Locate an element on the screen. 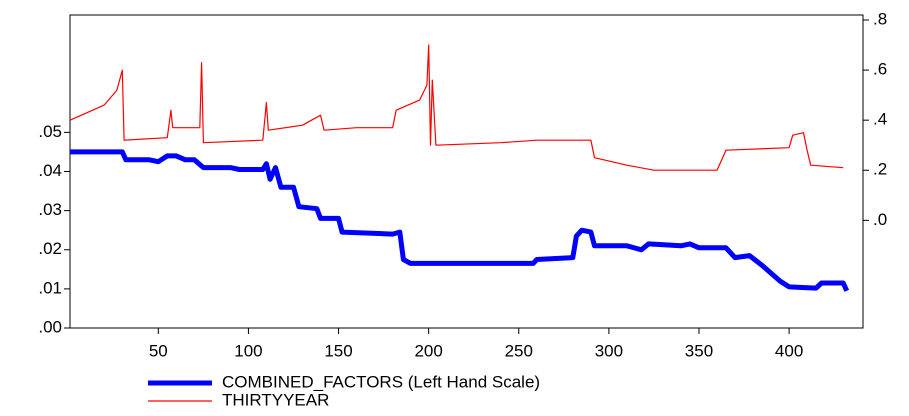  x-tick-label: 350 is located at coordinates (699, 350).